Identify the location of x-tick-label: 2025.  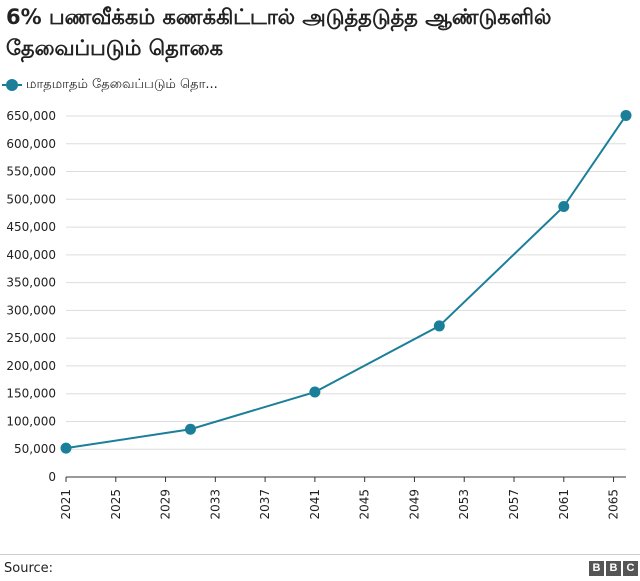
(116, 504).